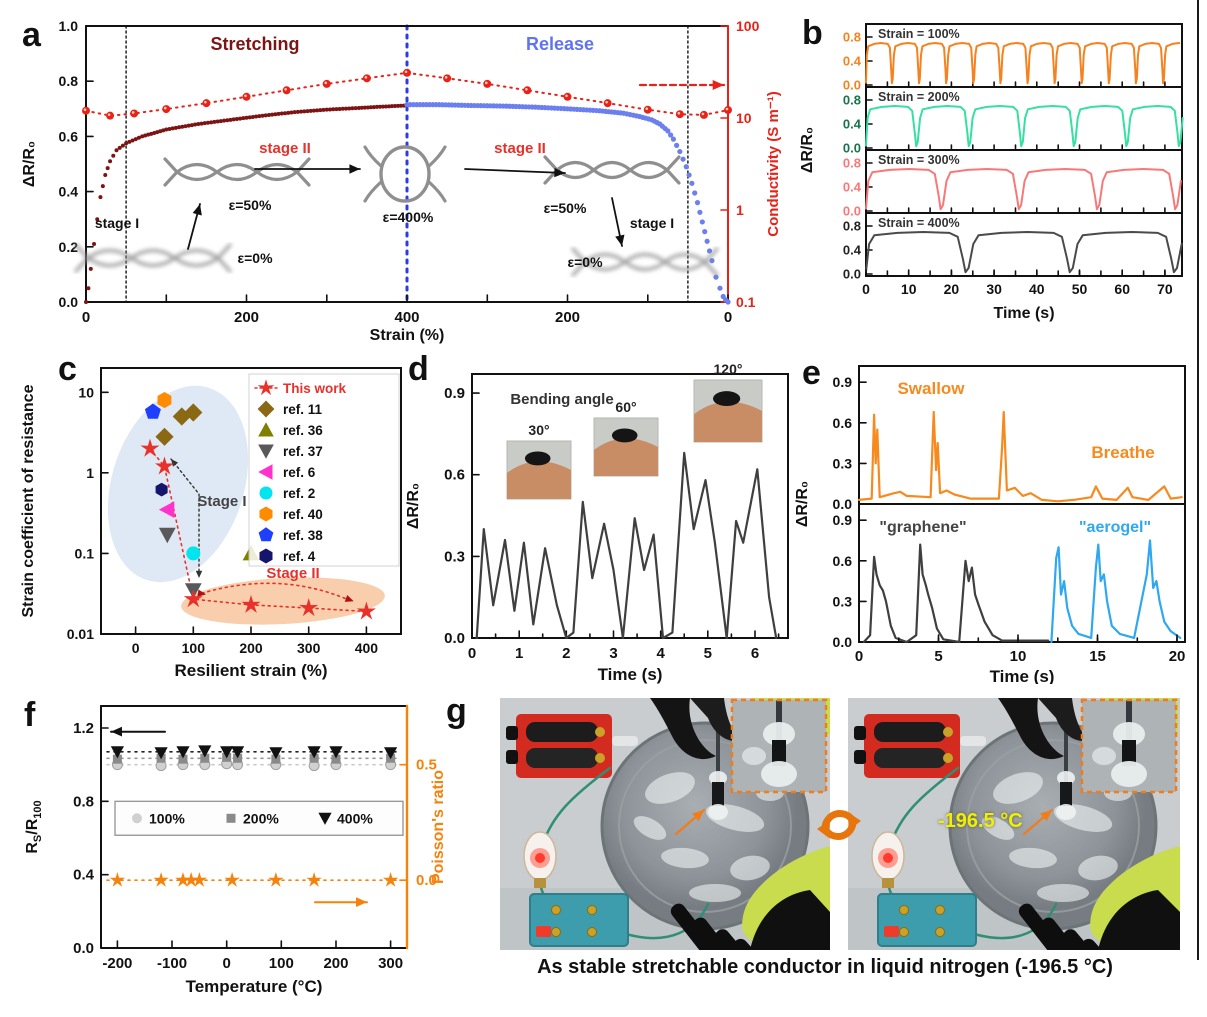  Describe the element at coordinates (1165, 289) in the screenshot. I see `svg-text: 70` at that location.